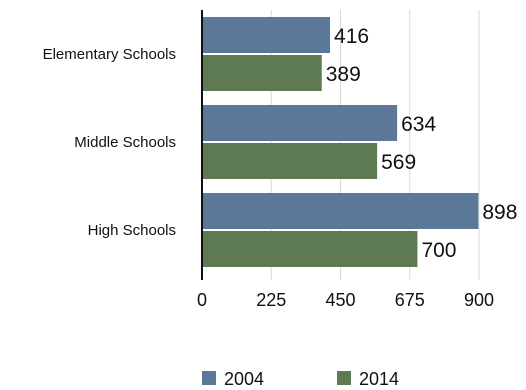 The height and width of the screenshot is (390, 526). Describe the element at coordinates (398, 162) in the screenshot. I see `data-label-1-1: 569` at that location.